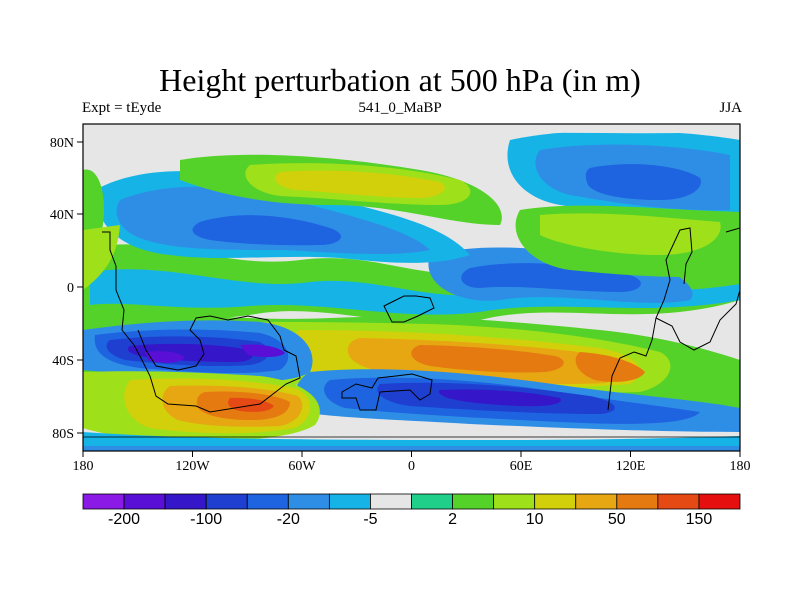 This screenshot has width=800, height=600. Describe the element at coordinates (70, 288) in the screenshot. I see `y-tick-label: 0` at that location.